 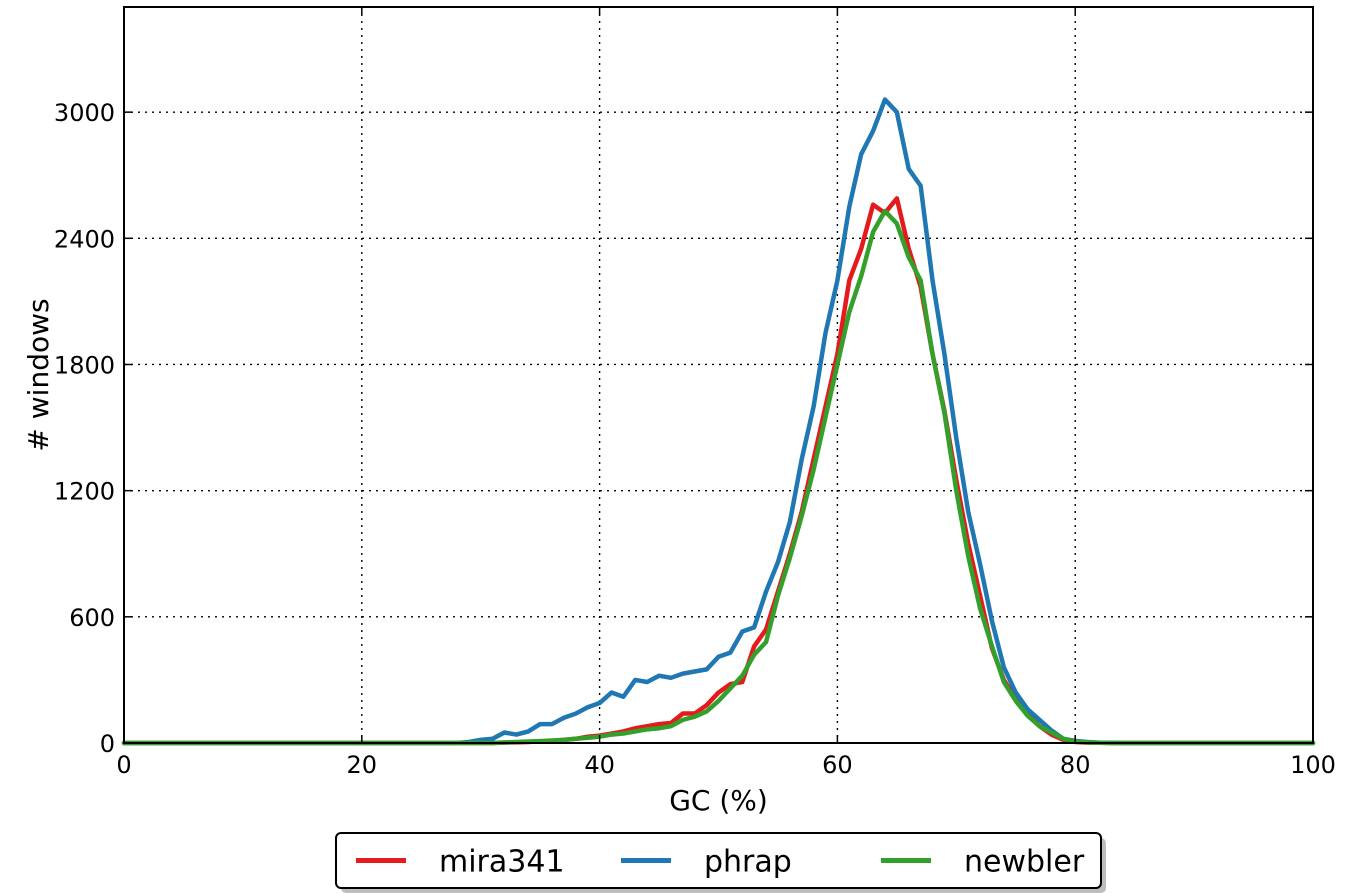 What do you see at coordinates (502, 862) in the screenshot?
I see `legend-label-mira341: mira341` at bounding box center [502, 862].